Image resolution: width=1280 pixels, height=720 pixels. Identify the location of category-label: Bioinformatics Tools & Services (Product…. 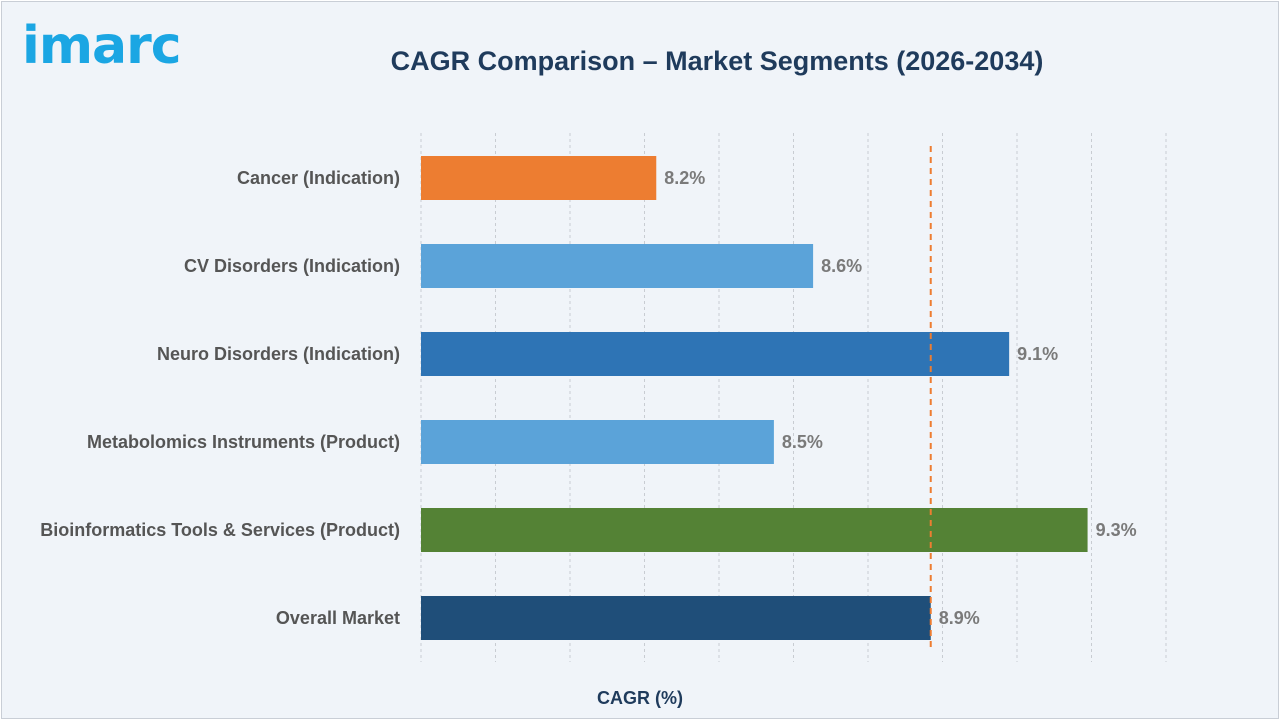
(220, 530).